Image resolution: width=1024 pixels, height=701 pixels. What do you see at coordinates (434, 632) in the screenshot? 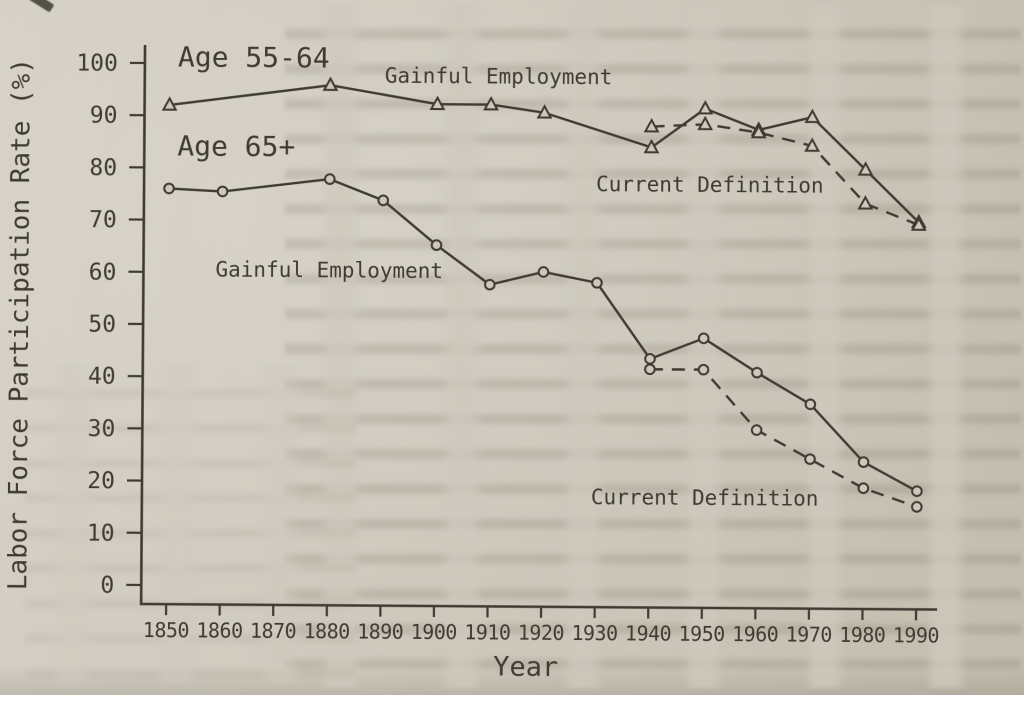
I see `x-tick-label-1900: 1900` at bounding box center [434, 632].